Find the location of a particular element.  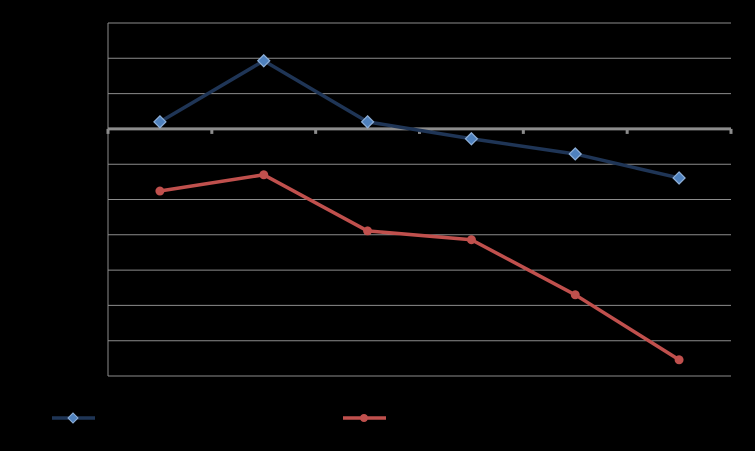

y-tick-label: 2 is located at coordinates (97, 58).